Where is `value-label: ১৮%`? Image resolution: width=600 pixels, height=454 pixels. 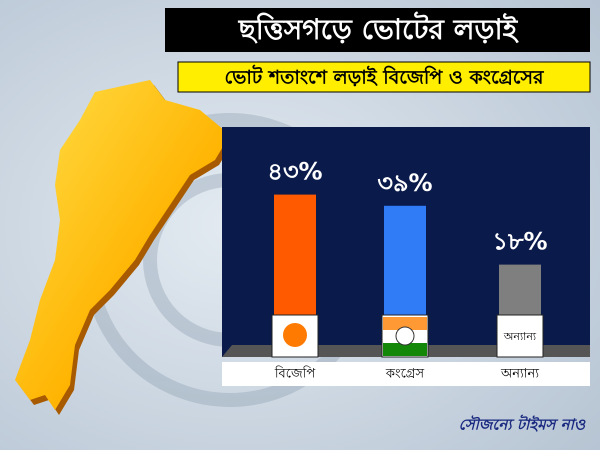 value-label: ১৮% is located at coordinates (519, 242).